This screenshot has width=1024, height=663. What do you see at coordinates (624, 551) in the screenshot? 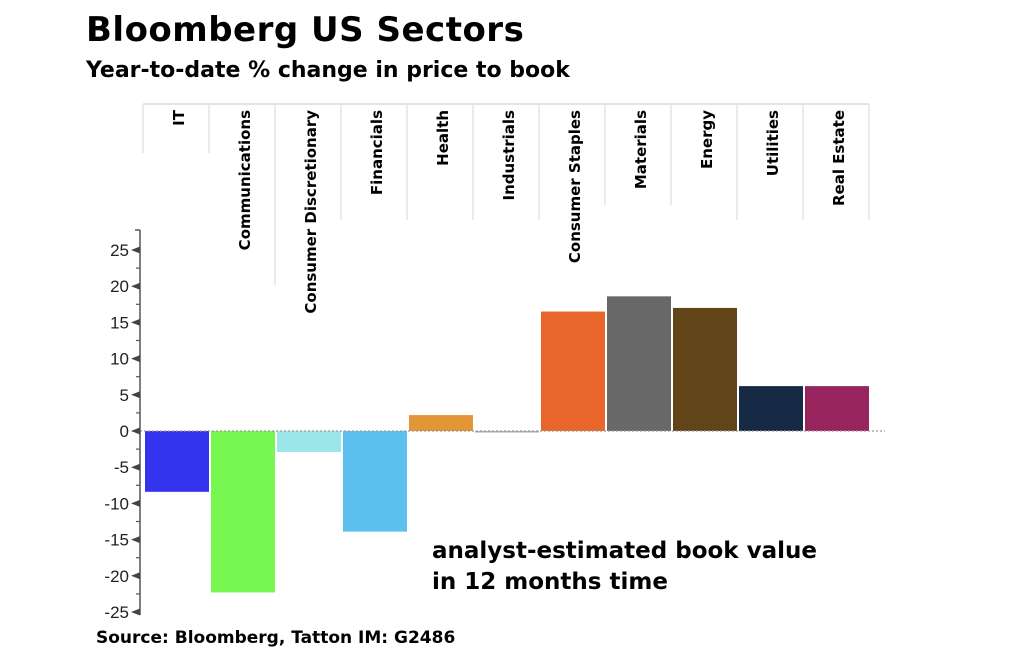
I see `annotation-line-1: analyst-estimated book value` at bounding box center [624, 551].